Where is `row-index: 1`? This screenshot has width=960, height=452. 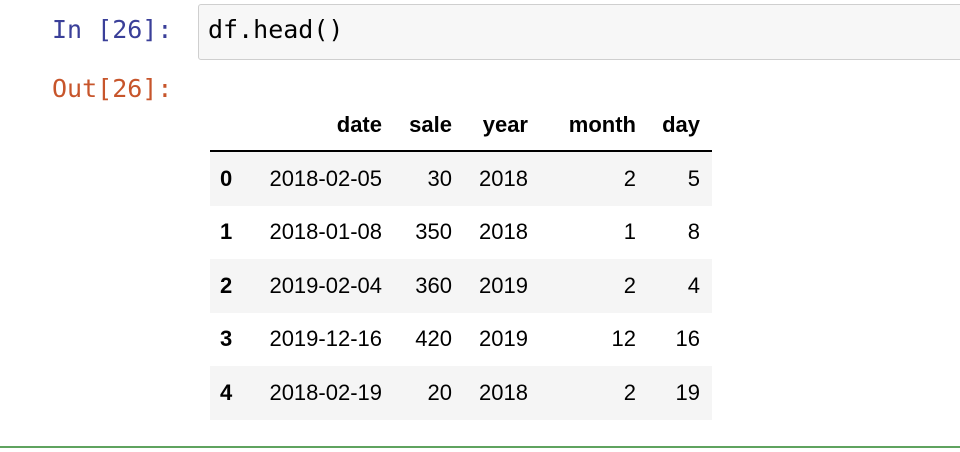 row-index: 1 is located at coordinates (226, 232).